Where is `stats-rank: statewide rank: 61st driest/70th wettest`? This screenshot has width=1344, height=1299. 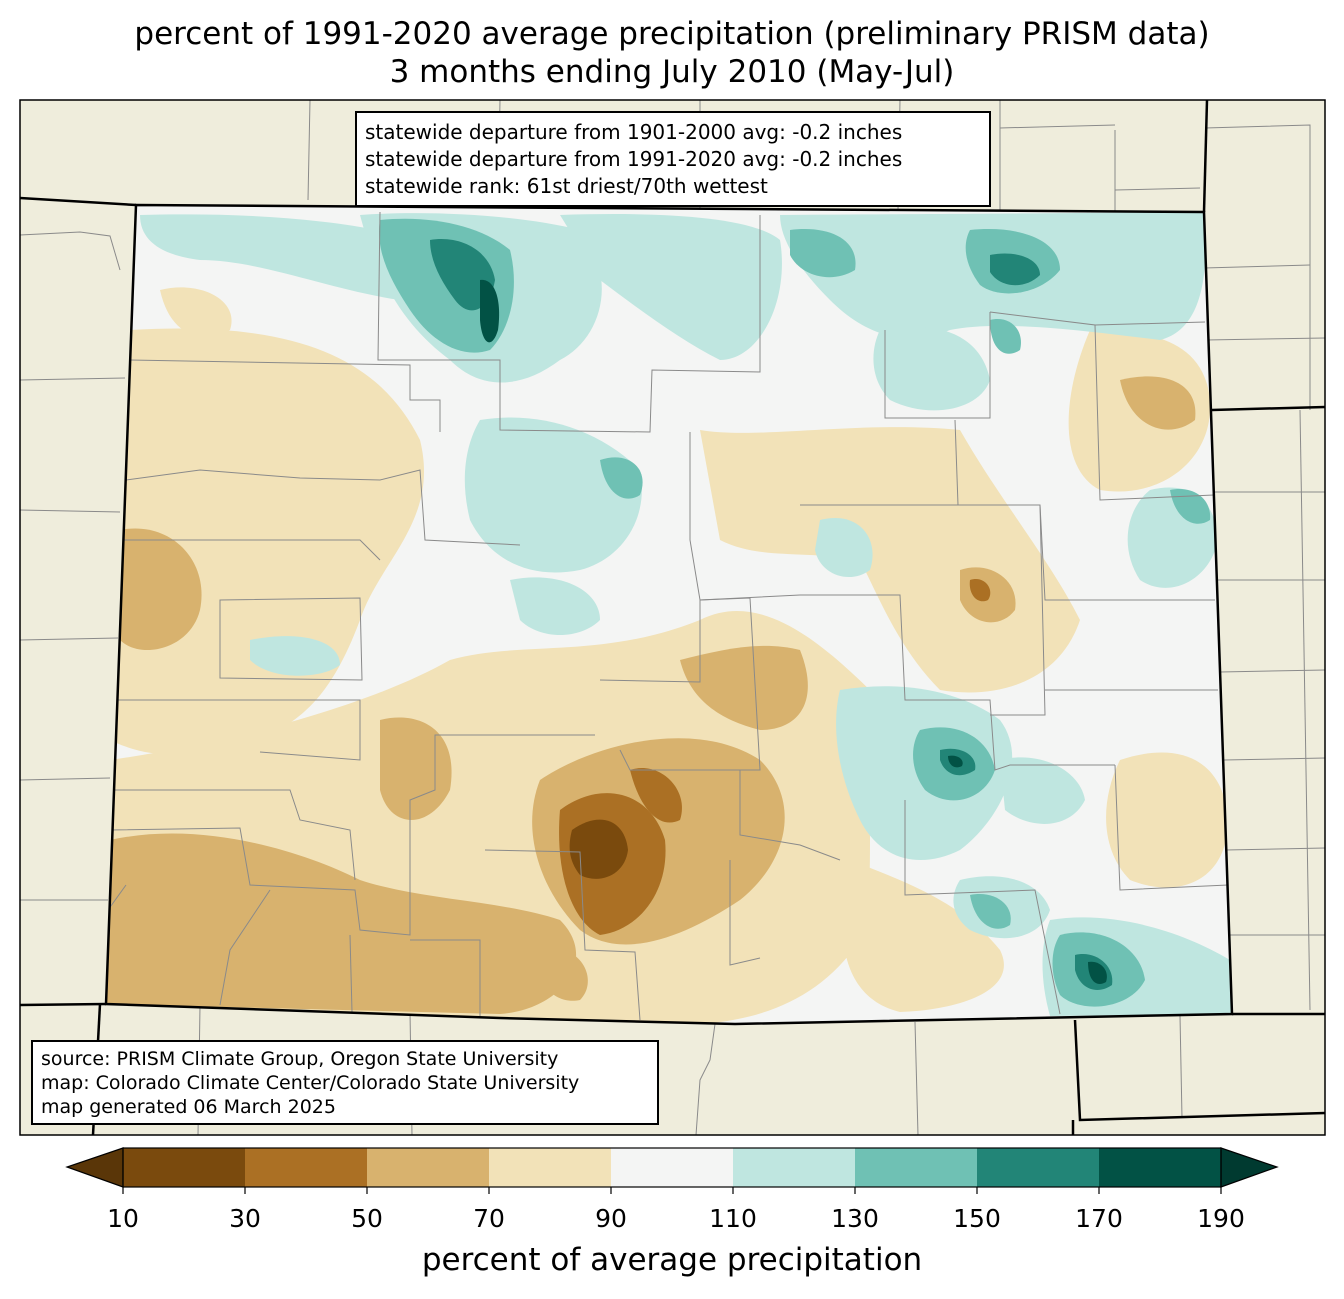
stats-rank: statewide rank: 61st driest/70th wettest is located at coordinates (566, 186).